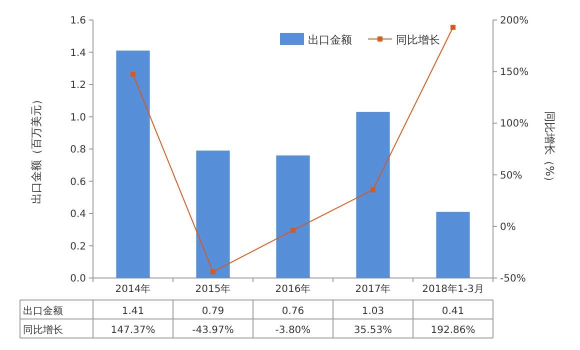  I want to click on y-tick-label: 1.0, so click(78, 118).